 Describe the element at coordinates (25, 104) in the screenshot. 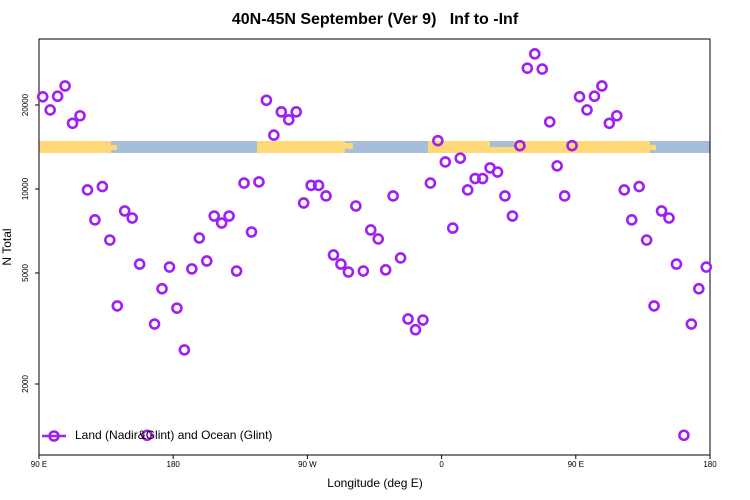

I see `y-tick-label: 20000` at that location.